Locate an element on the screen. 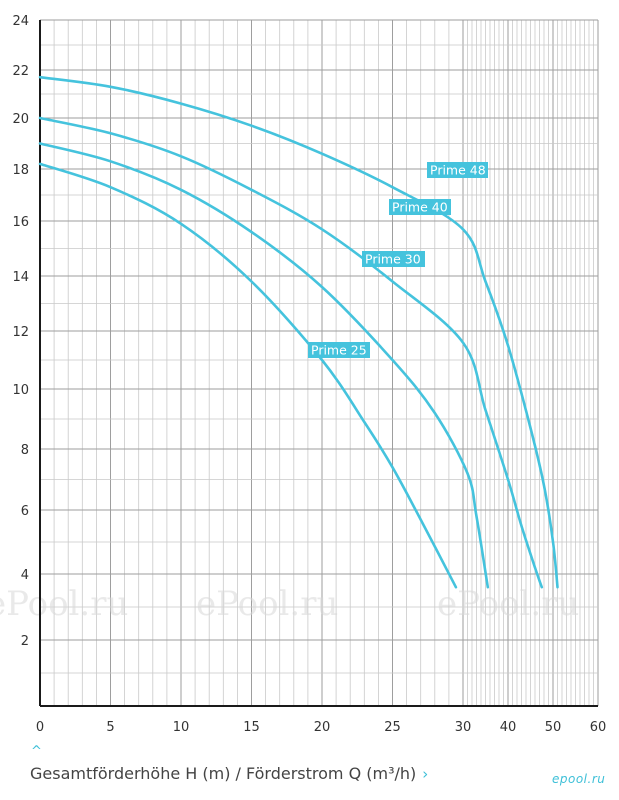 The width and height of the screenshot is (619, 800). x-tick-label: 50 is located at coordinates (553, 727).